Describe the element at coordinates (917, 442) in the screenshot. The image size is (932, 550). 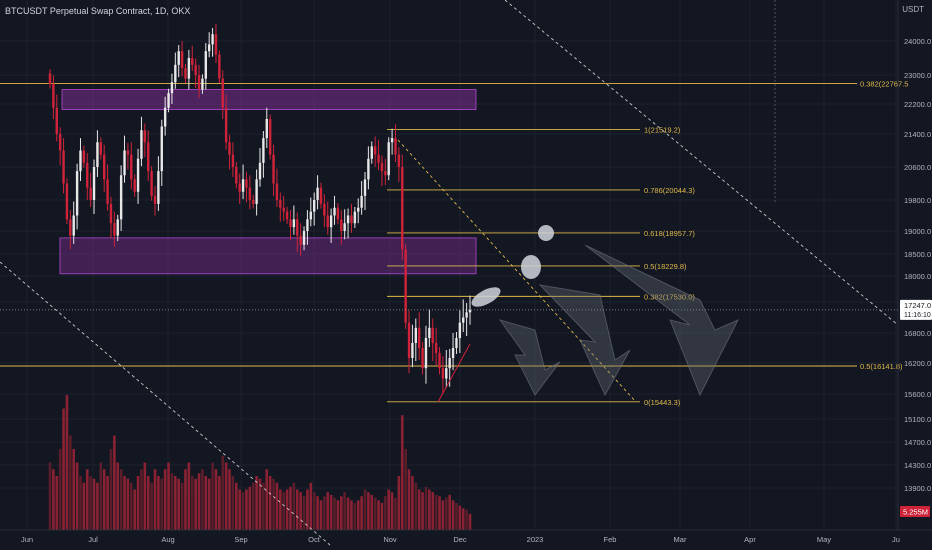
I see `price-tick-14: 14700.0` at that location.